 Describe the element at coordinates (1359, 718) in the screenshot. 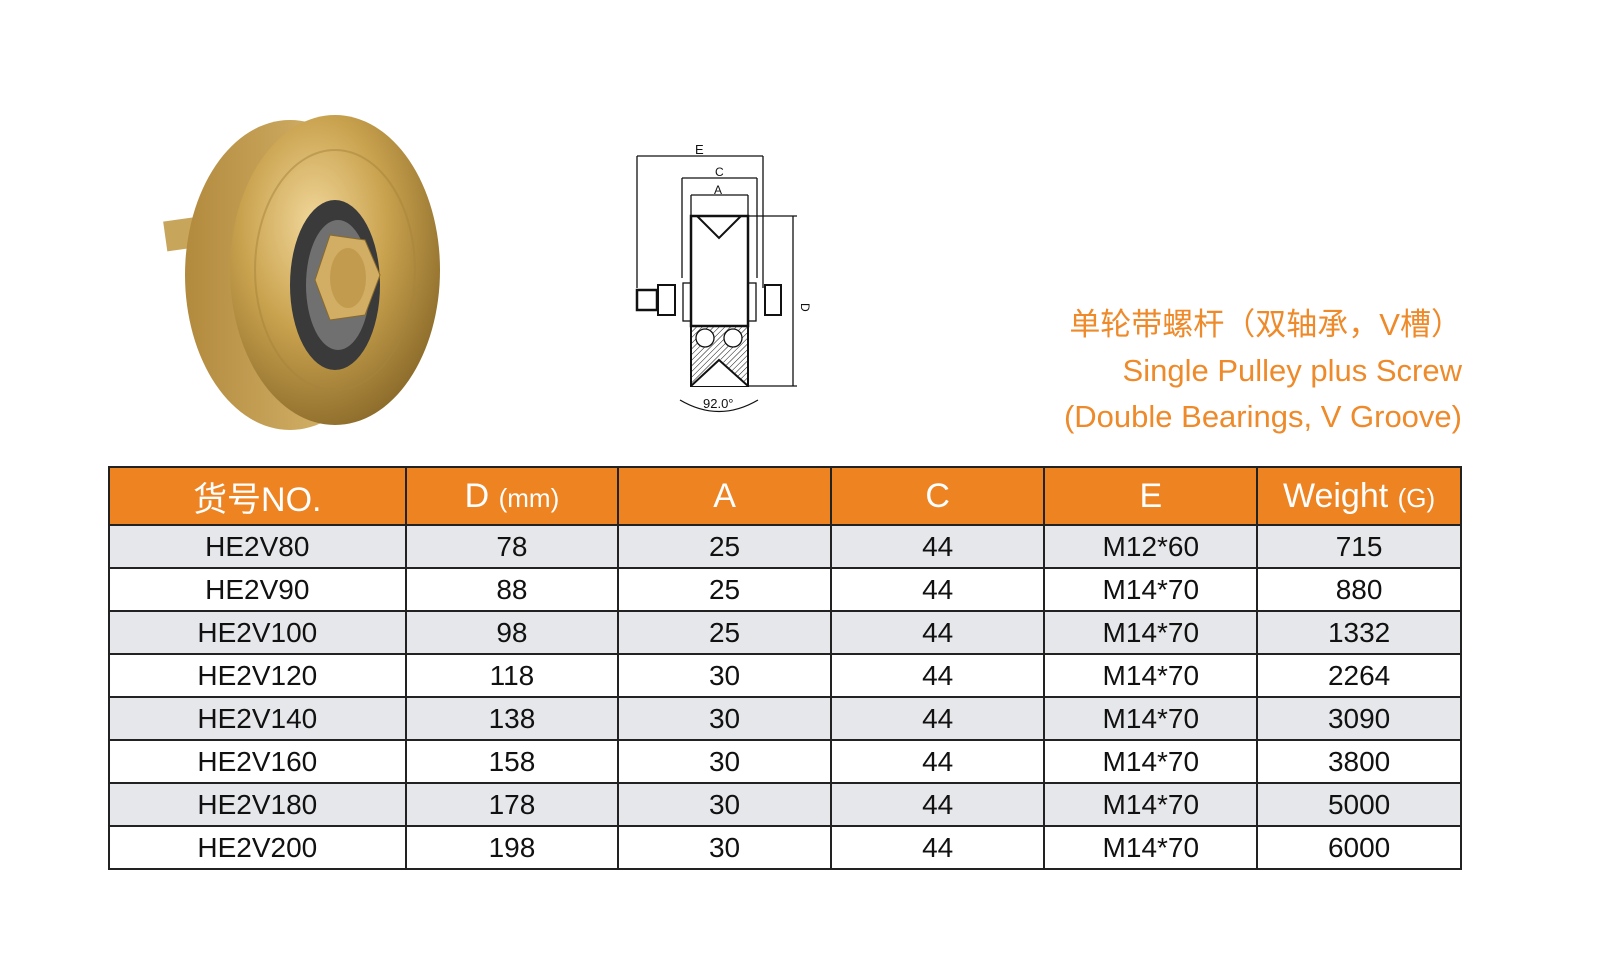

I see `table-cell: 3090` at that location.